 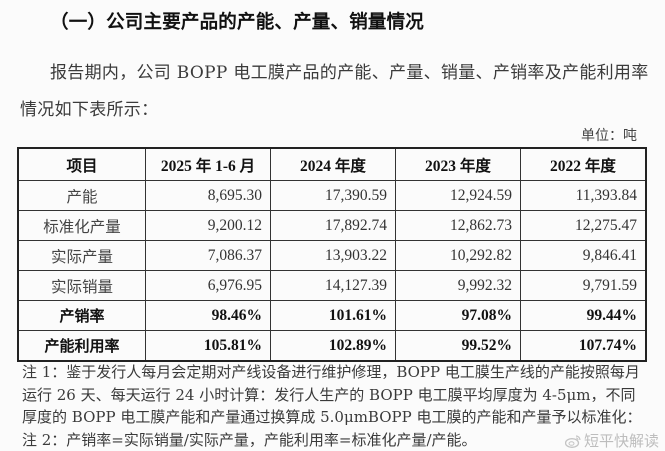 What do you see at coordinates (458, 225) in the screenshot?
I see `cell: 12,862.73` at bounding box center [458, 225].